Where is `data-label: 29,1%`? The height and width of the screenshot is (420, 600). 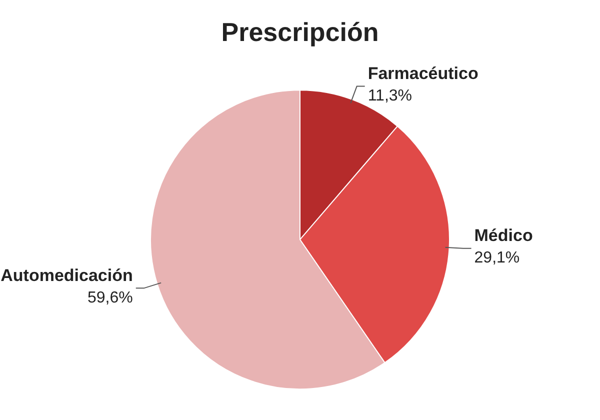 data-label: 29,1% is located at coordinates (497, 258).